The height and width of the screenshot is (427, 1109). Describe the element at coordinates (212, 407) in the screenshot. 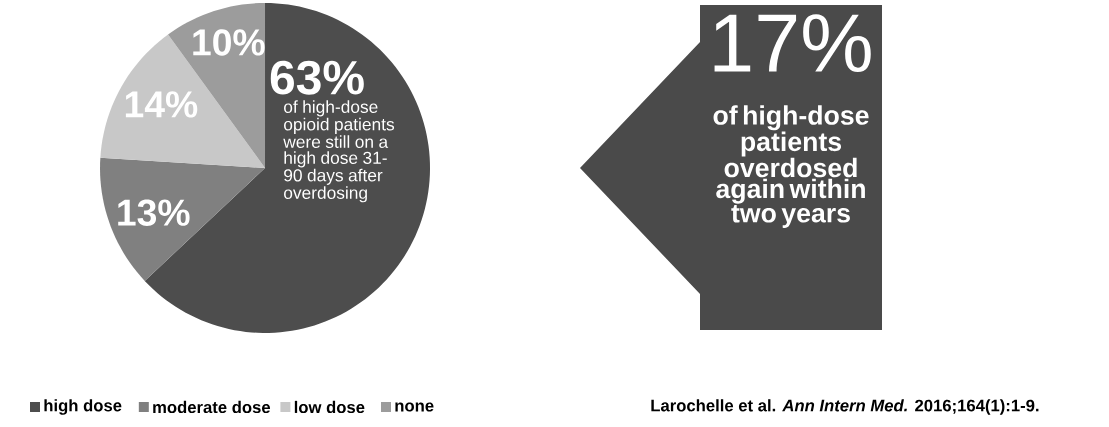

I see `legend-label: moderate dose` at that location.